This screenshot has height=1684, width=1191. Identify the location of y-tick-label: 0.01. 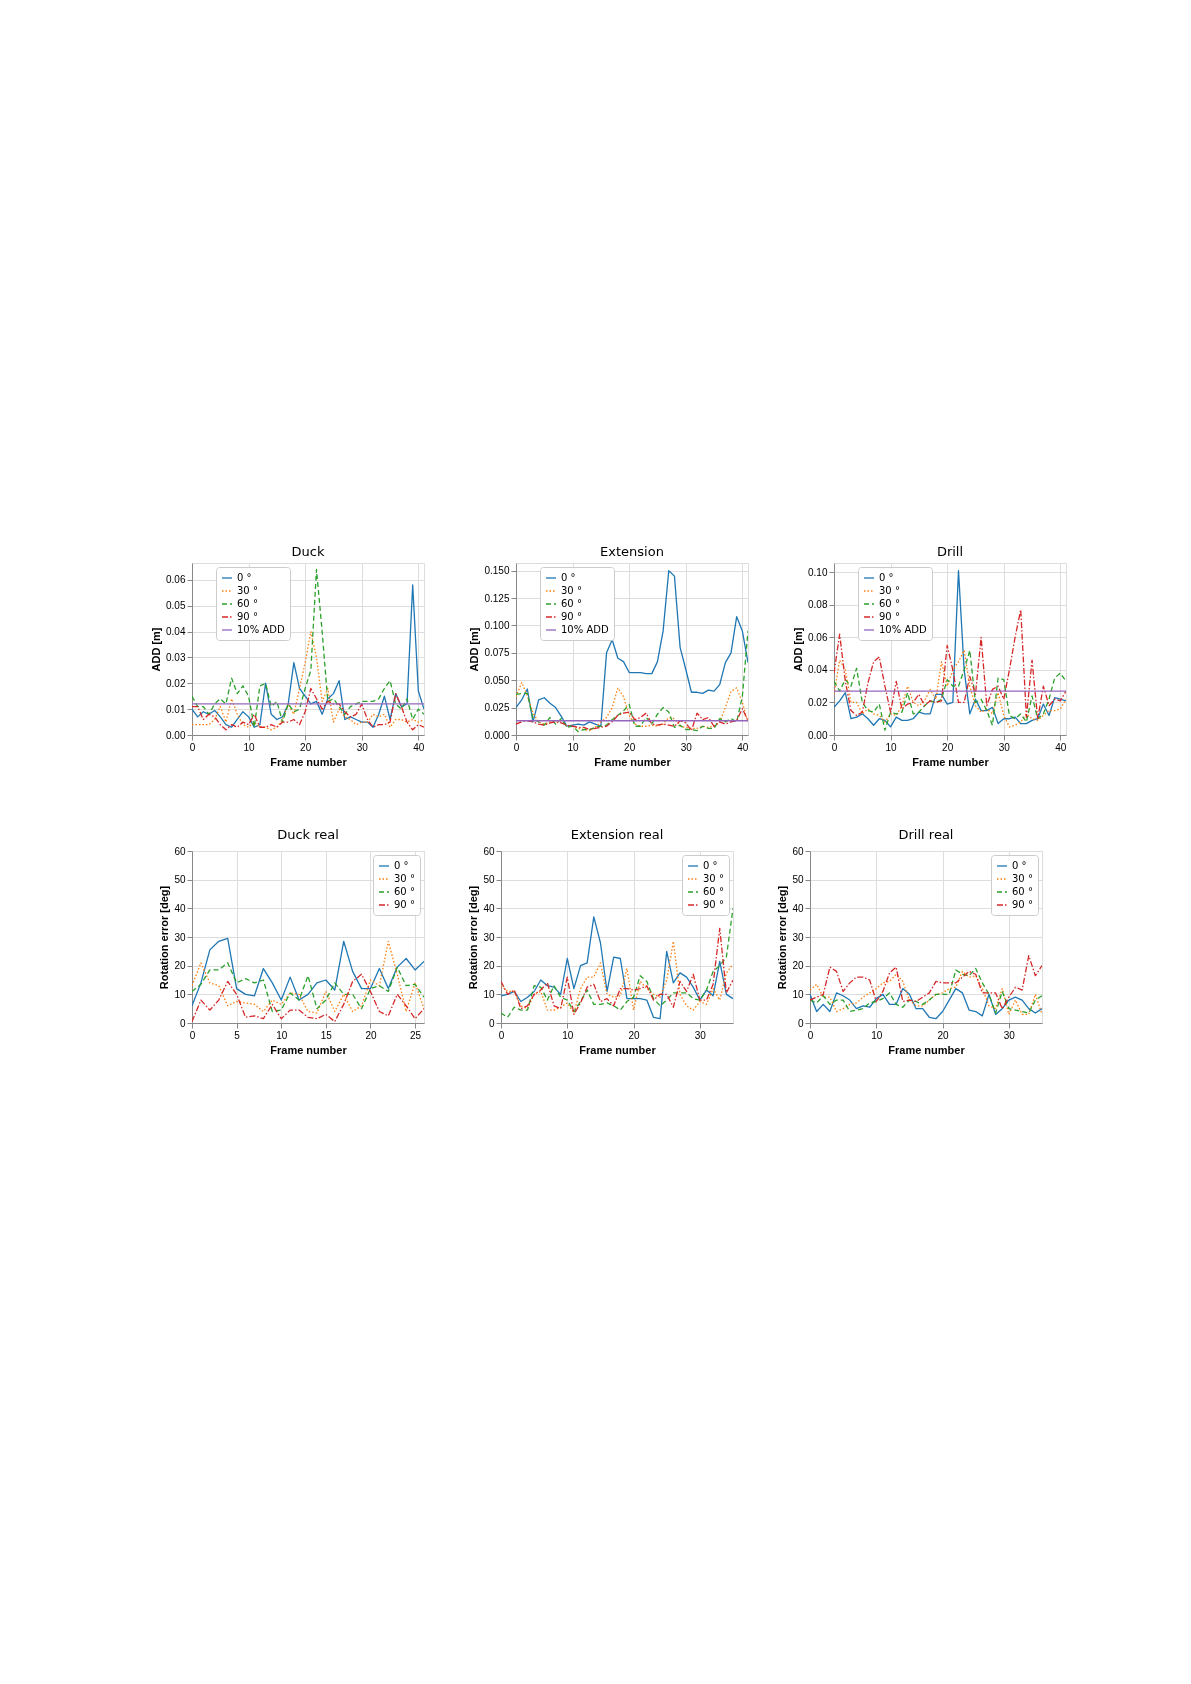
(176, 709).